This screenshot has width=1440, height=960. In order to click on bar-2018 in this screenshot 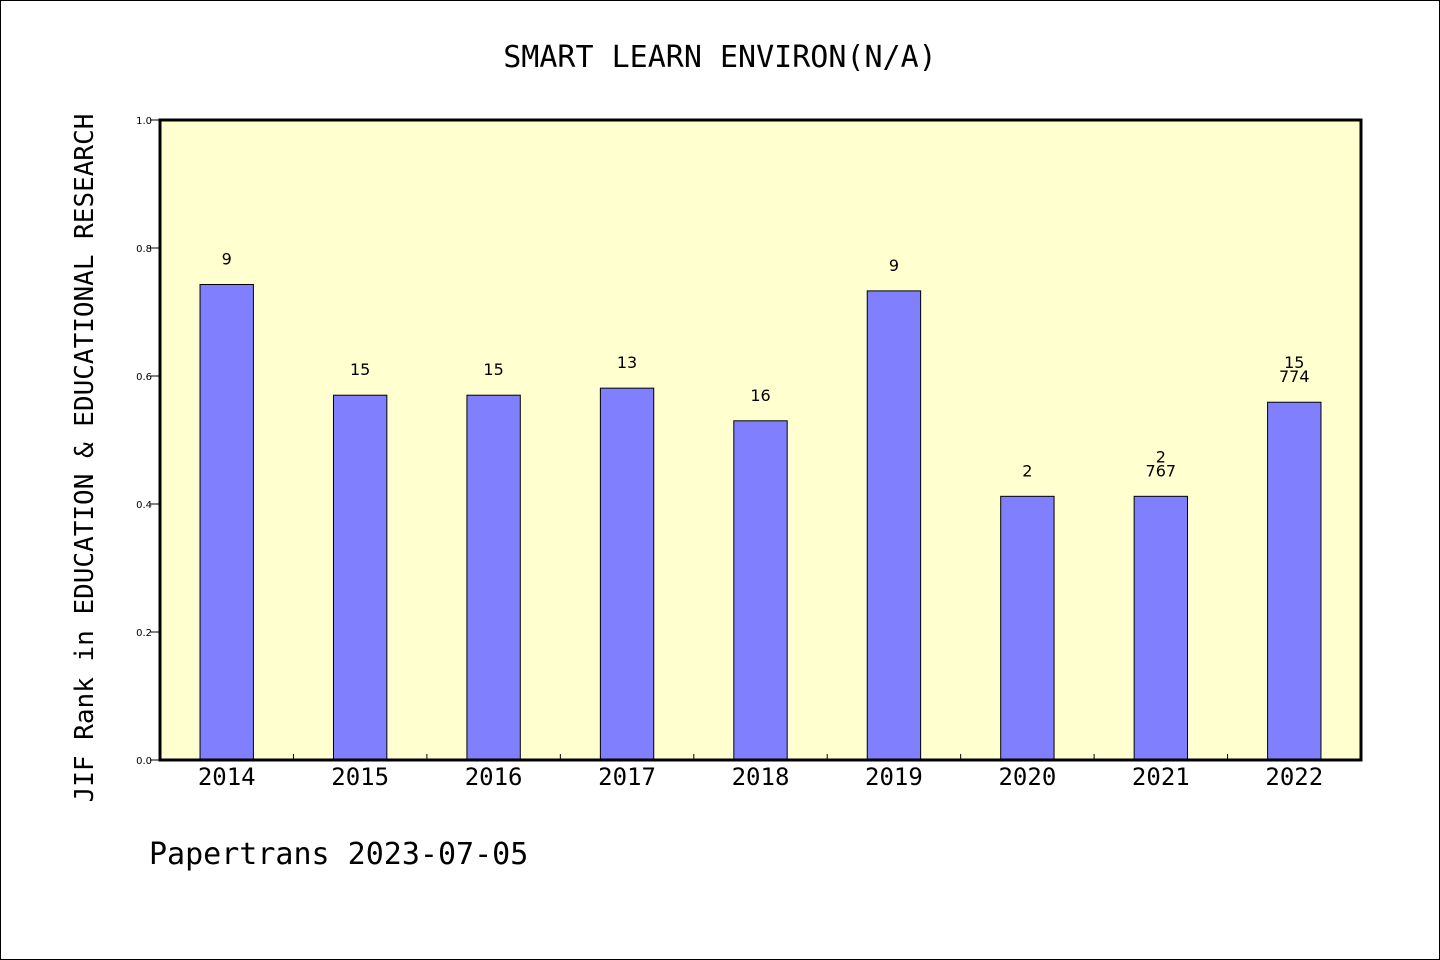, I will do `click(760, 590)`.